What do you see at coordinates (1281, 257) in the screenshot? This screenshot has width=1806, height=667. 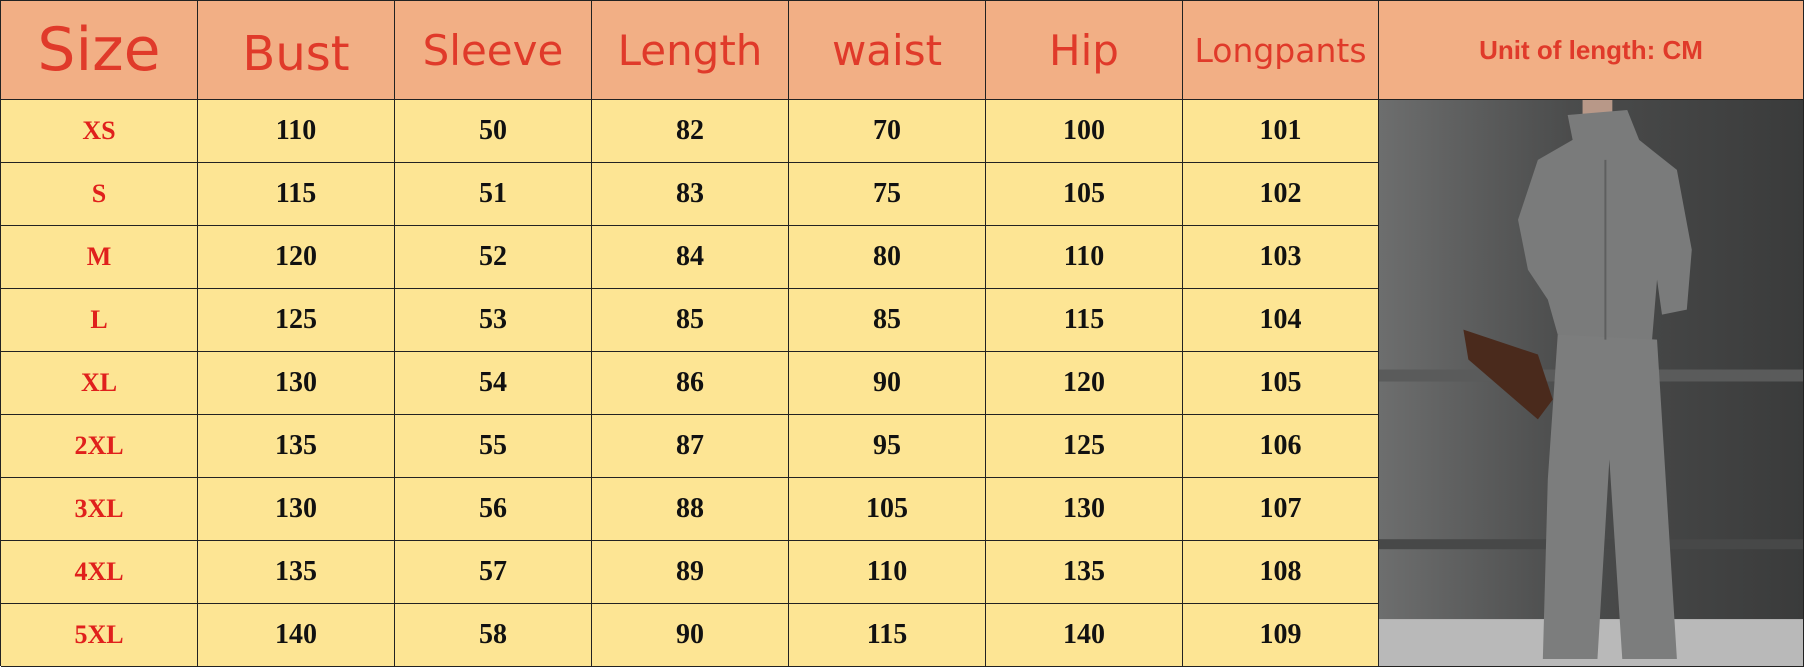 I see `measurement-cell-longpants: 103` at bounding box center [1281, 257].